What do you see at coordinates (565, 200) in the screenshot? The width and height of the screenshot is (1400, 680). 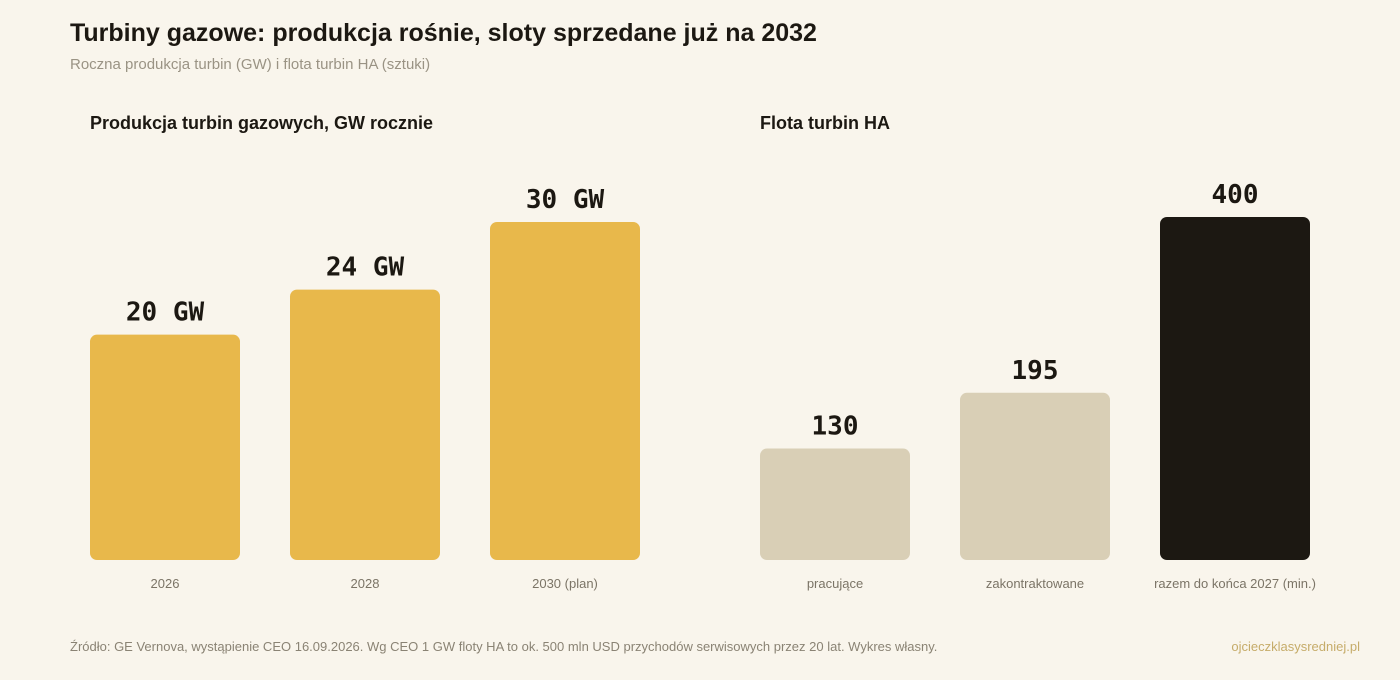 I see `value-label-production-2: 30 GW` at bounding box center [565, 200].